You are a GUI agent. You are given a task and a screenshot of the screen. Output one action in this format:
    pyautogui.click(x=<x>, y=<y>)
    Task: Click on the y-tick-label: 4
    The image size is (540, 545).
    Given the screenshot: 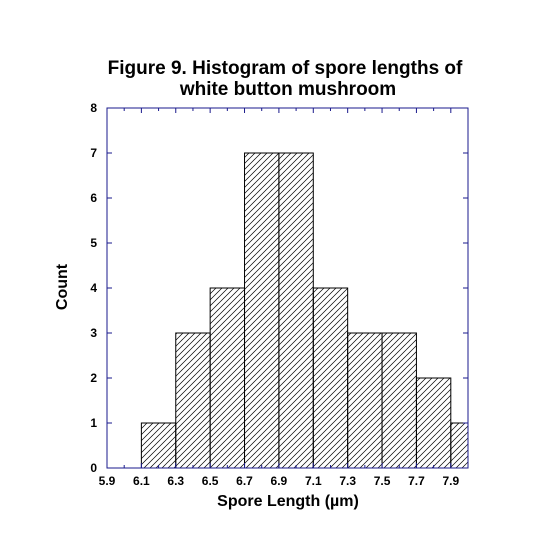 What is the action you would take?
    pyautogui.click(x=93, y=288)
    